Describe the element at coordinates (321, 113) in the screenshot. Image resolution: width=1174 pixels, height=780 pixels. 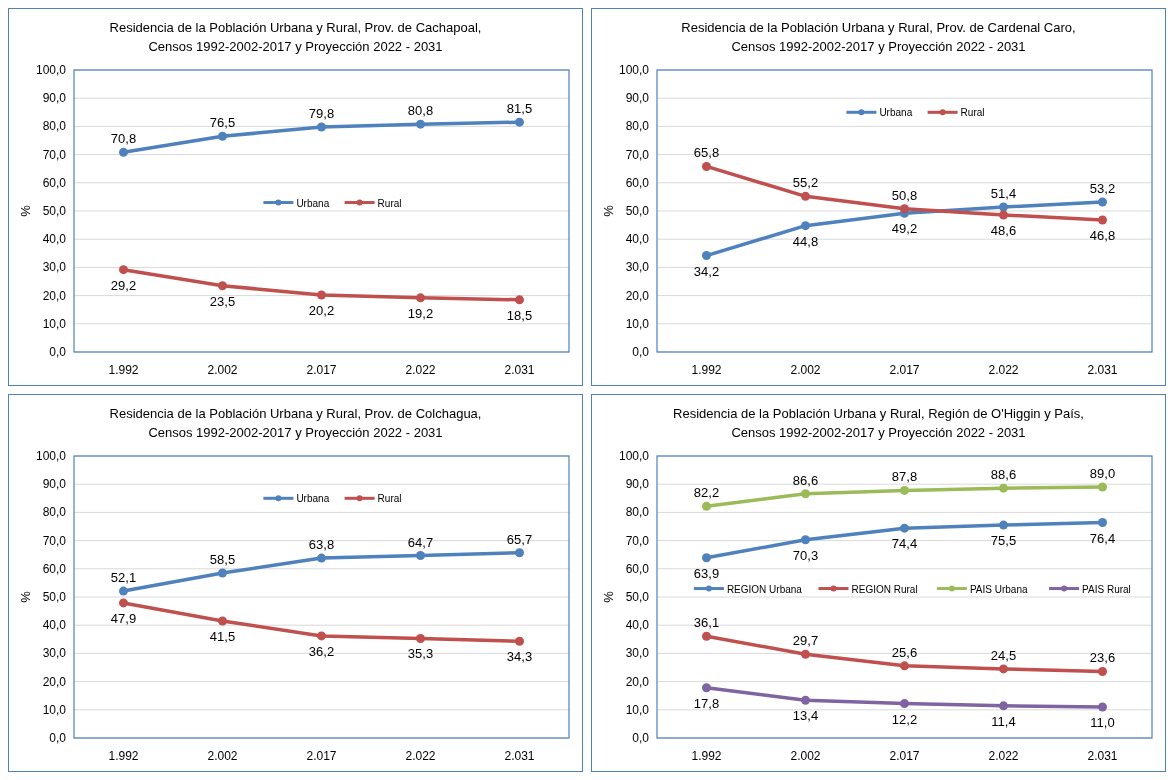
I see `data-label: 79,8` at that location.